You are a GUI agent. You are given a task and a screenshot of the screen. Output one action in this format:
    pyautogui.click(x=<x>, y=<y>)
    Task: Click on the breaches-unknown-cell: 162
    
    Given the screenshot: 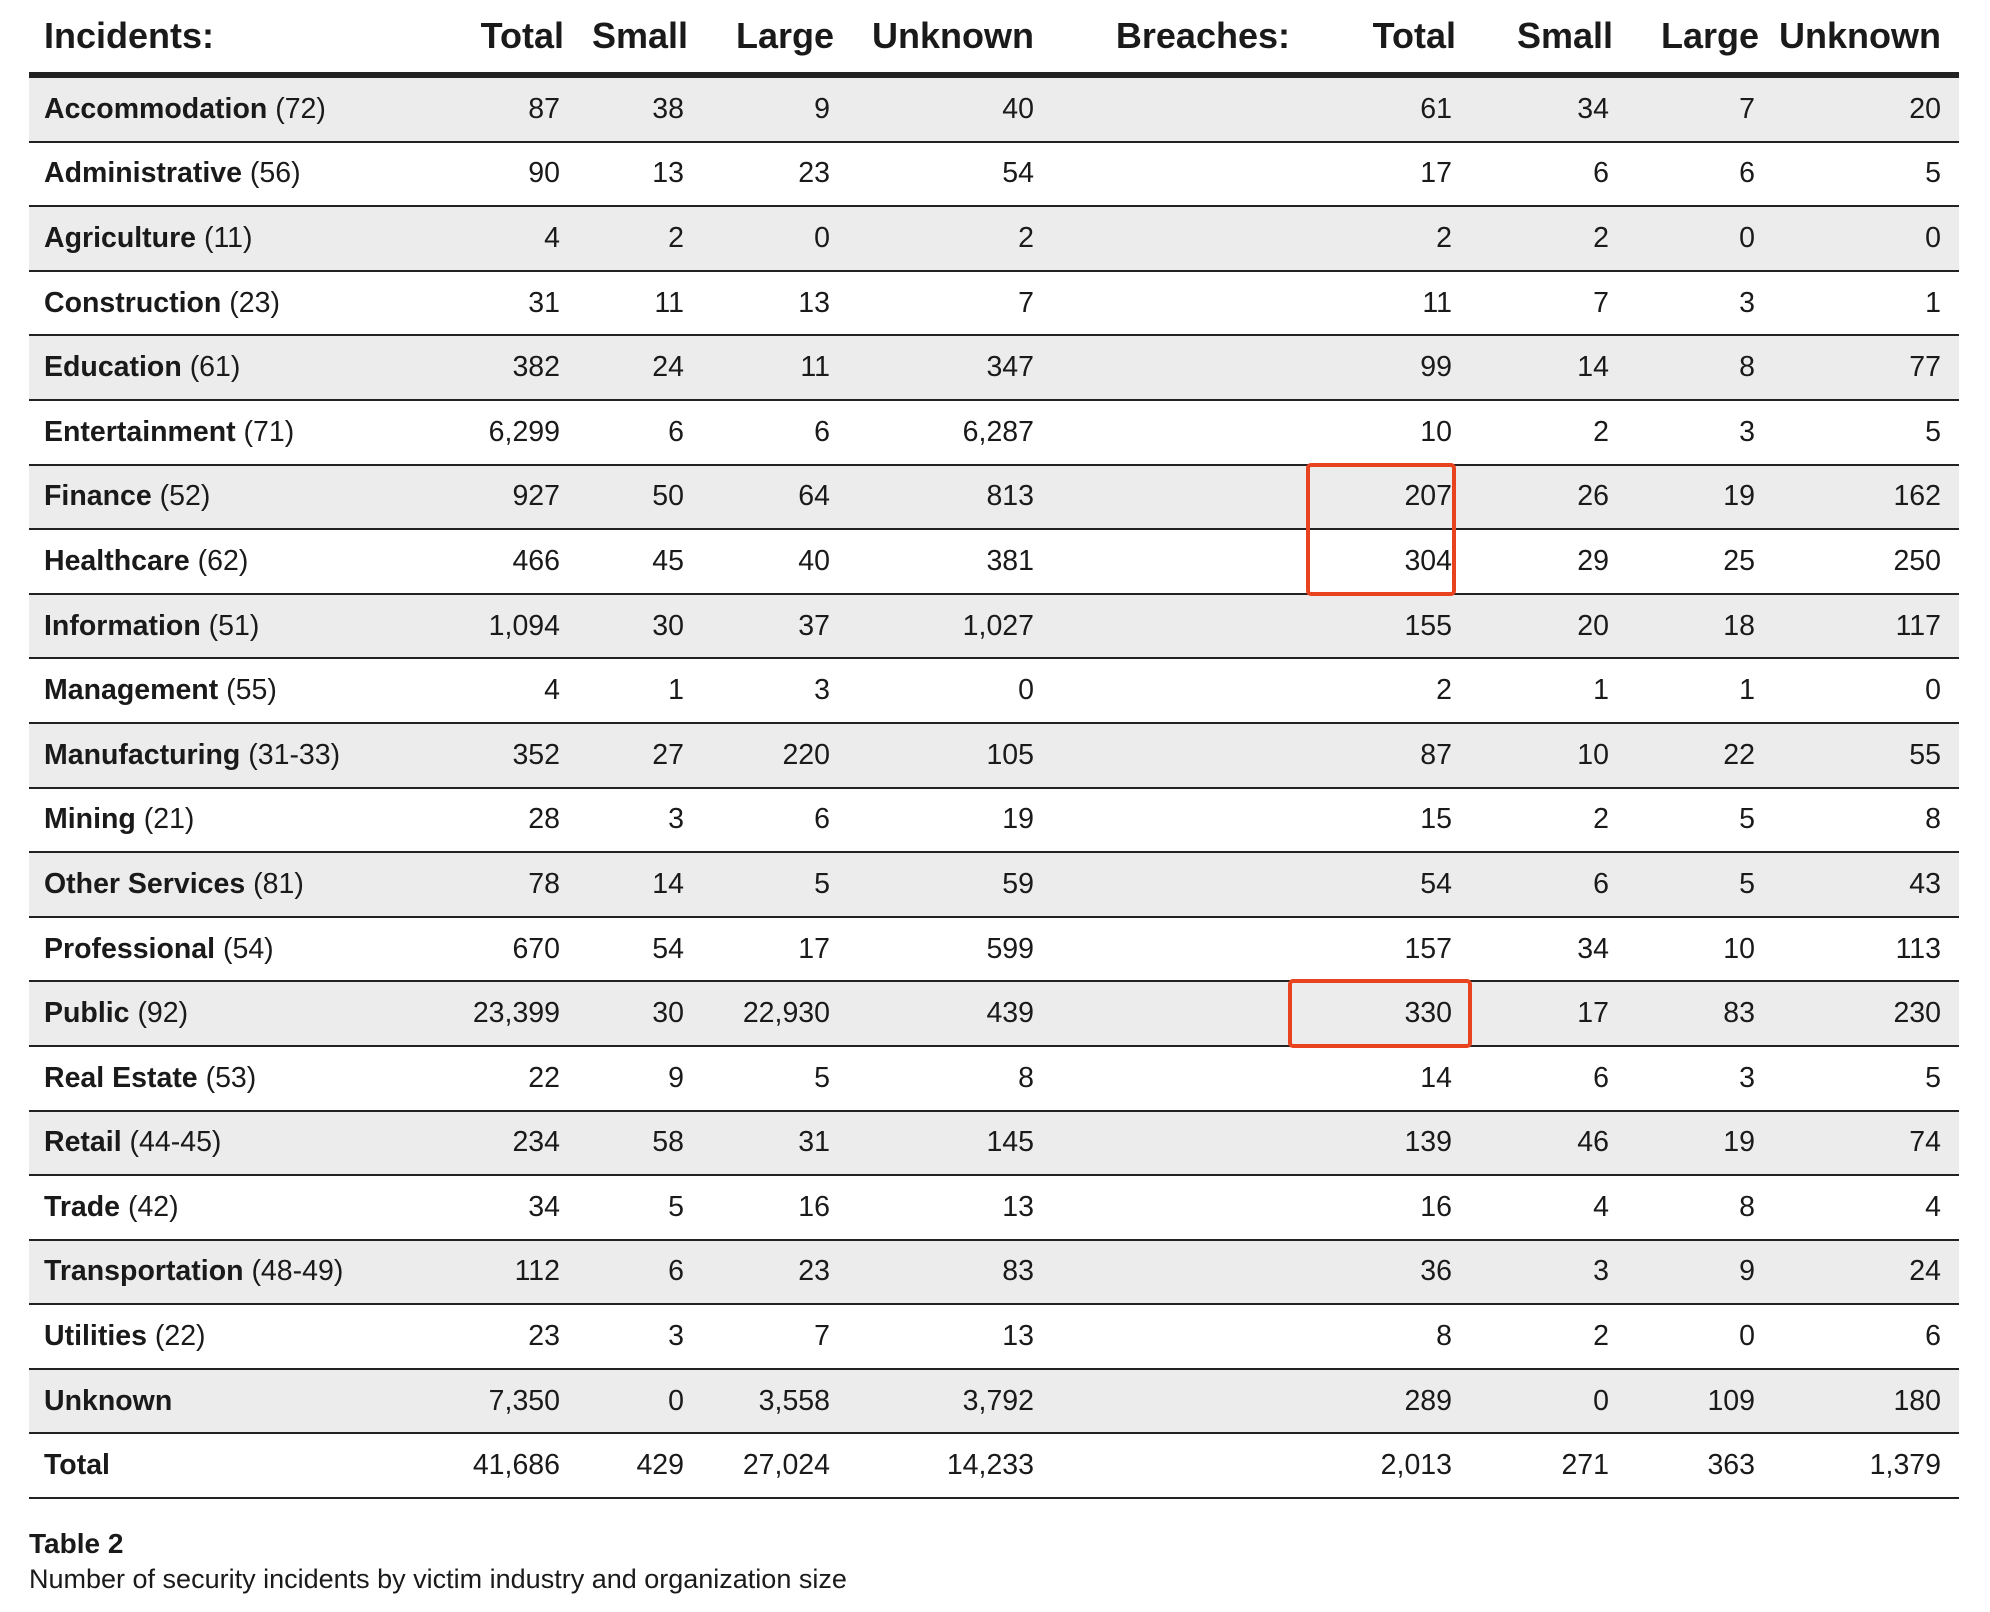 What is the action you would take?
    pyautogui.click(x=1859, y=497)
    